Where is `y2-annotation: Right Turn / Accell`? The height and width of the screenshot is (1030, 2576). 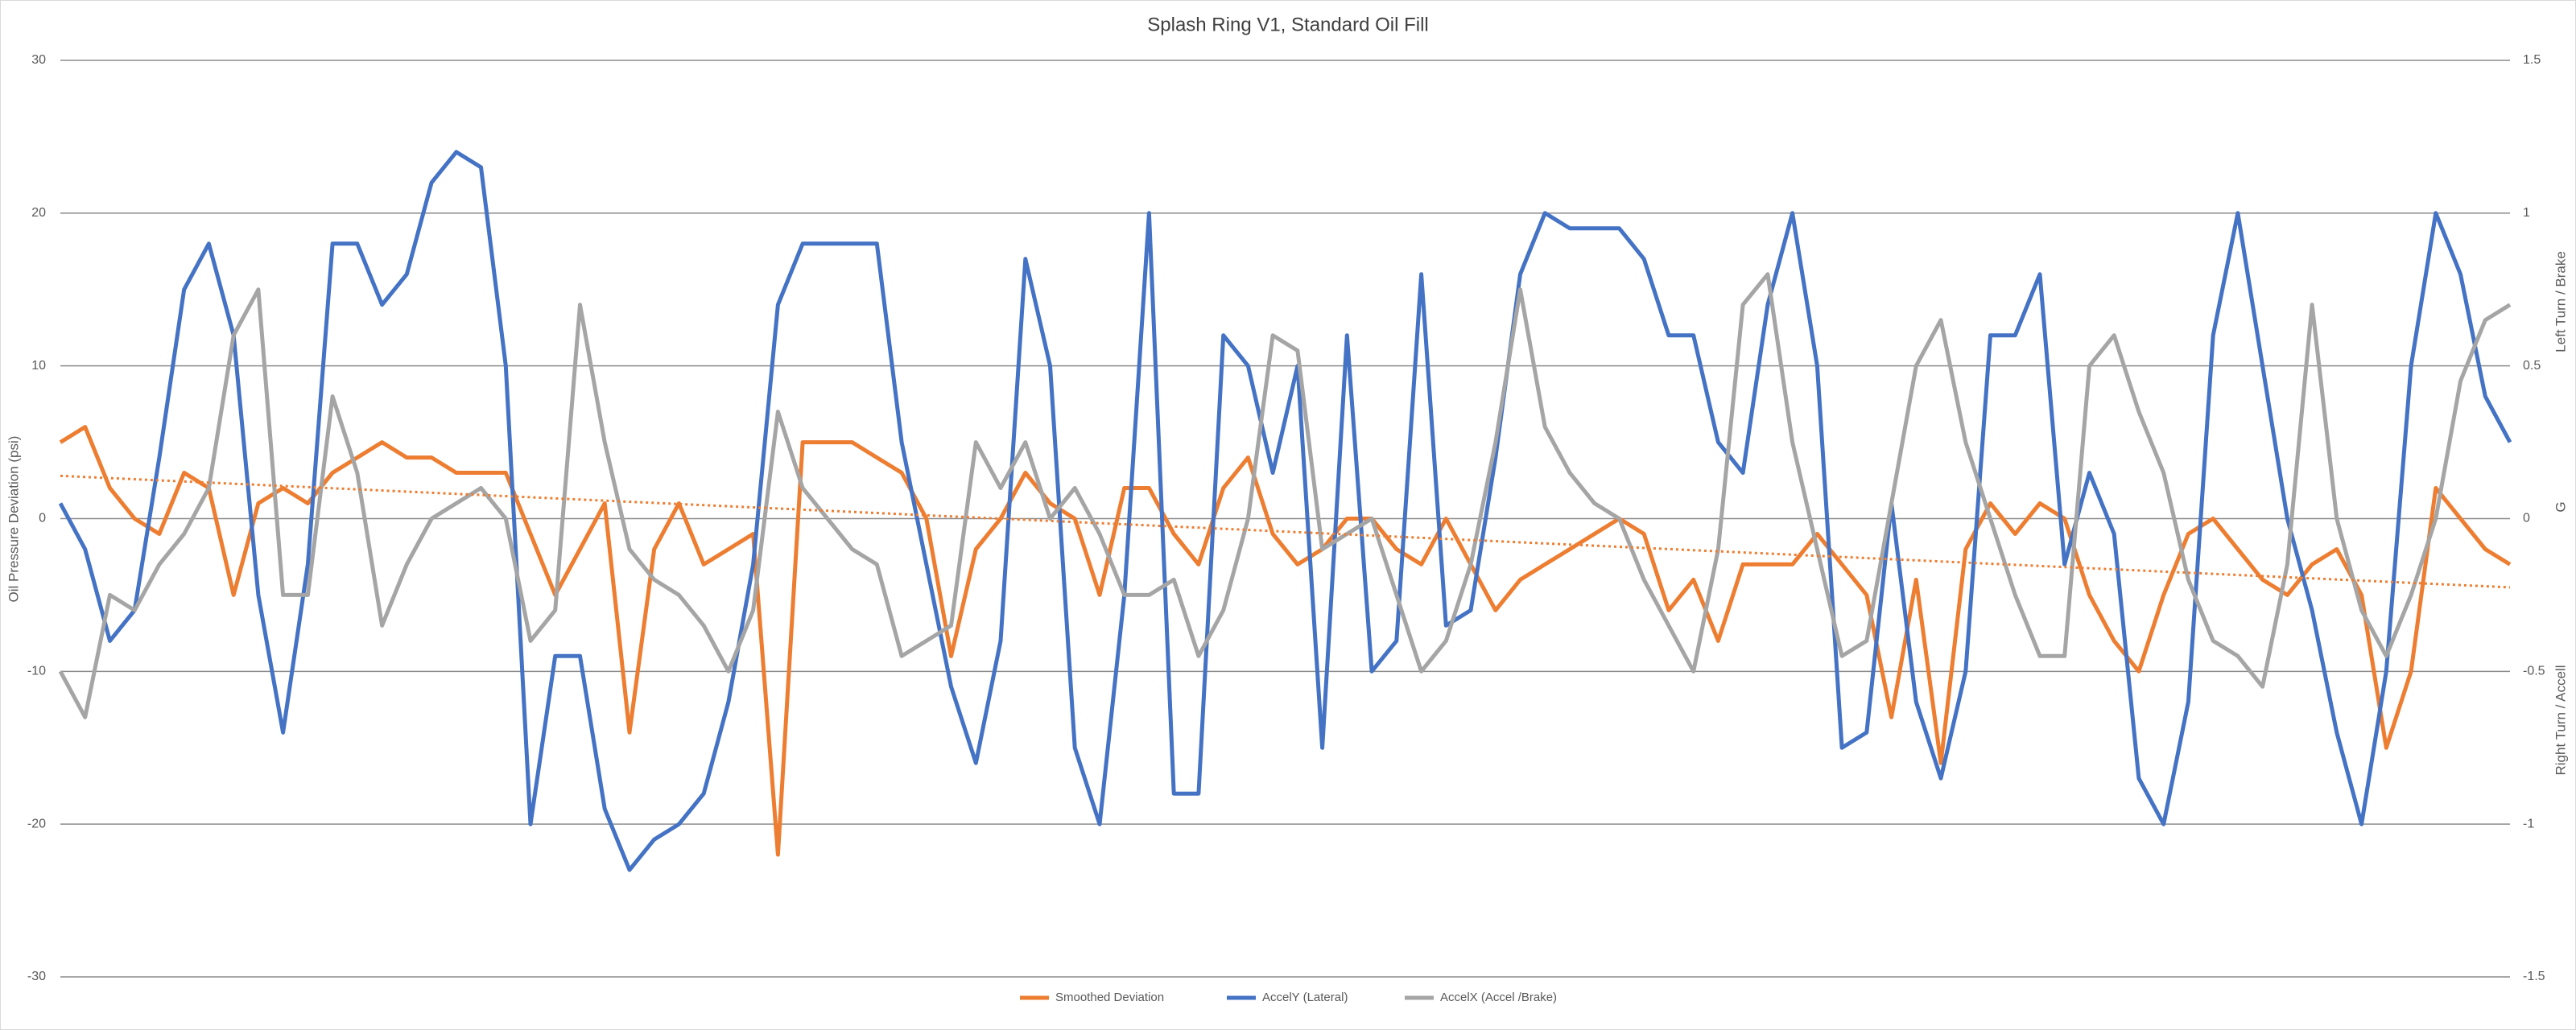 y2-annotation: Right Turn / Accell is located at coordinates (2560, 720).